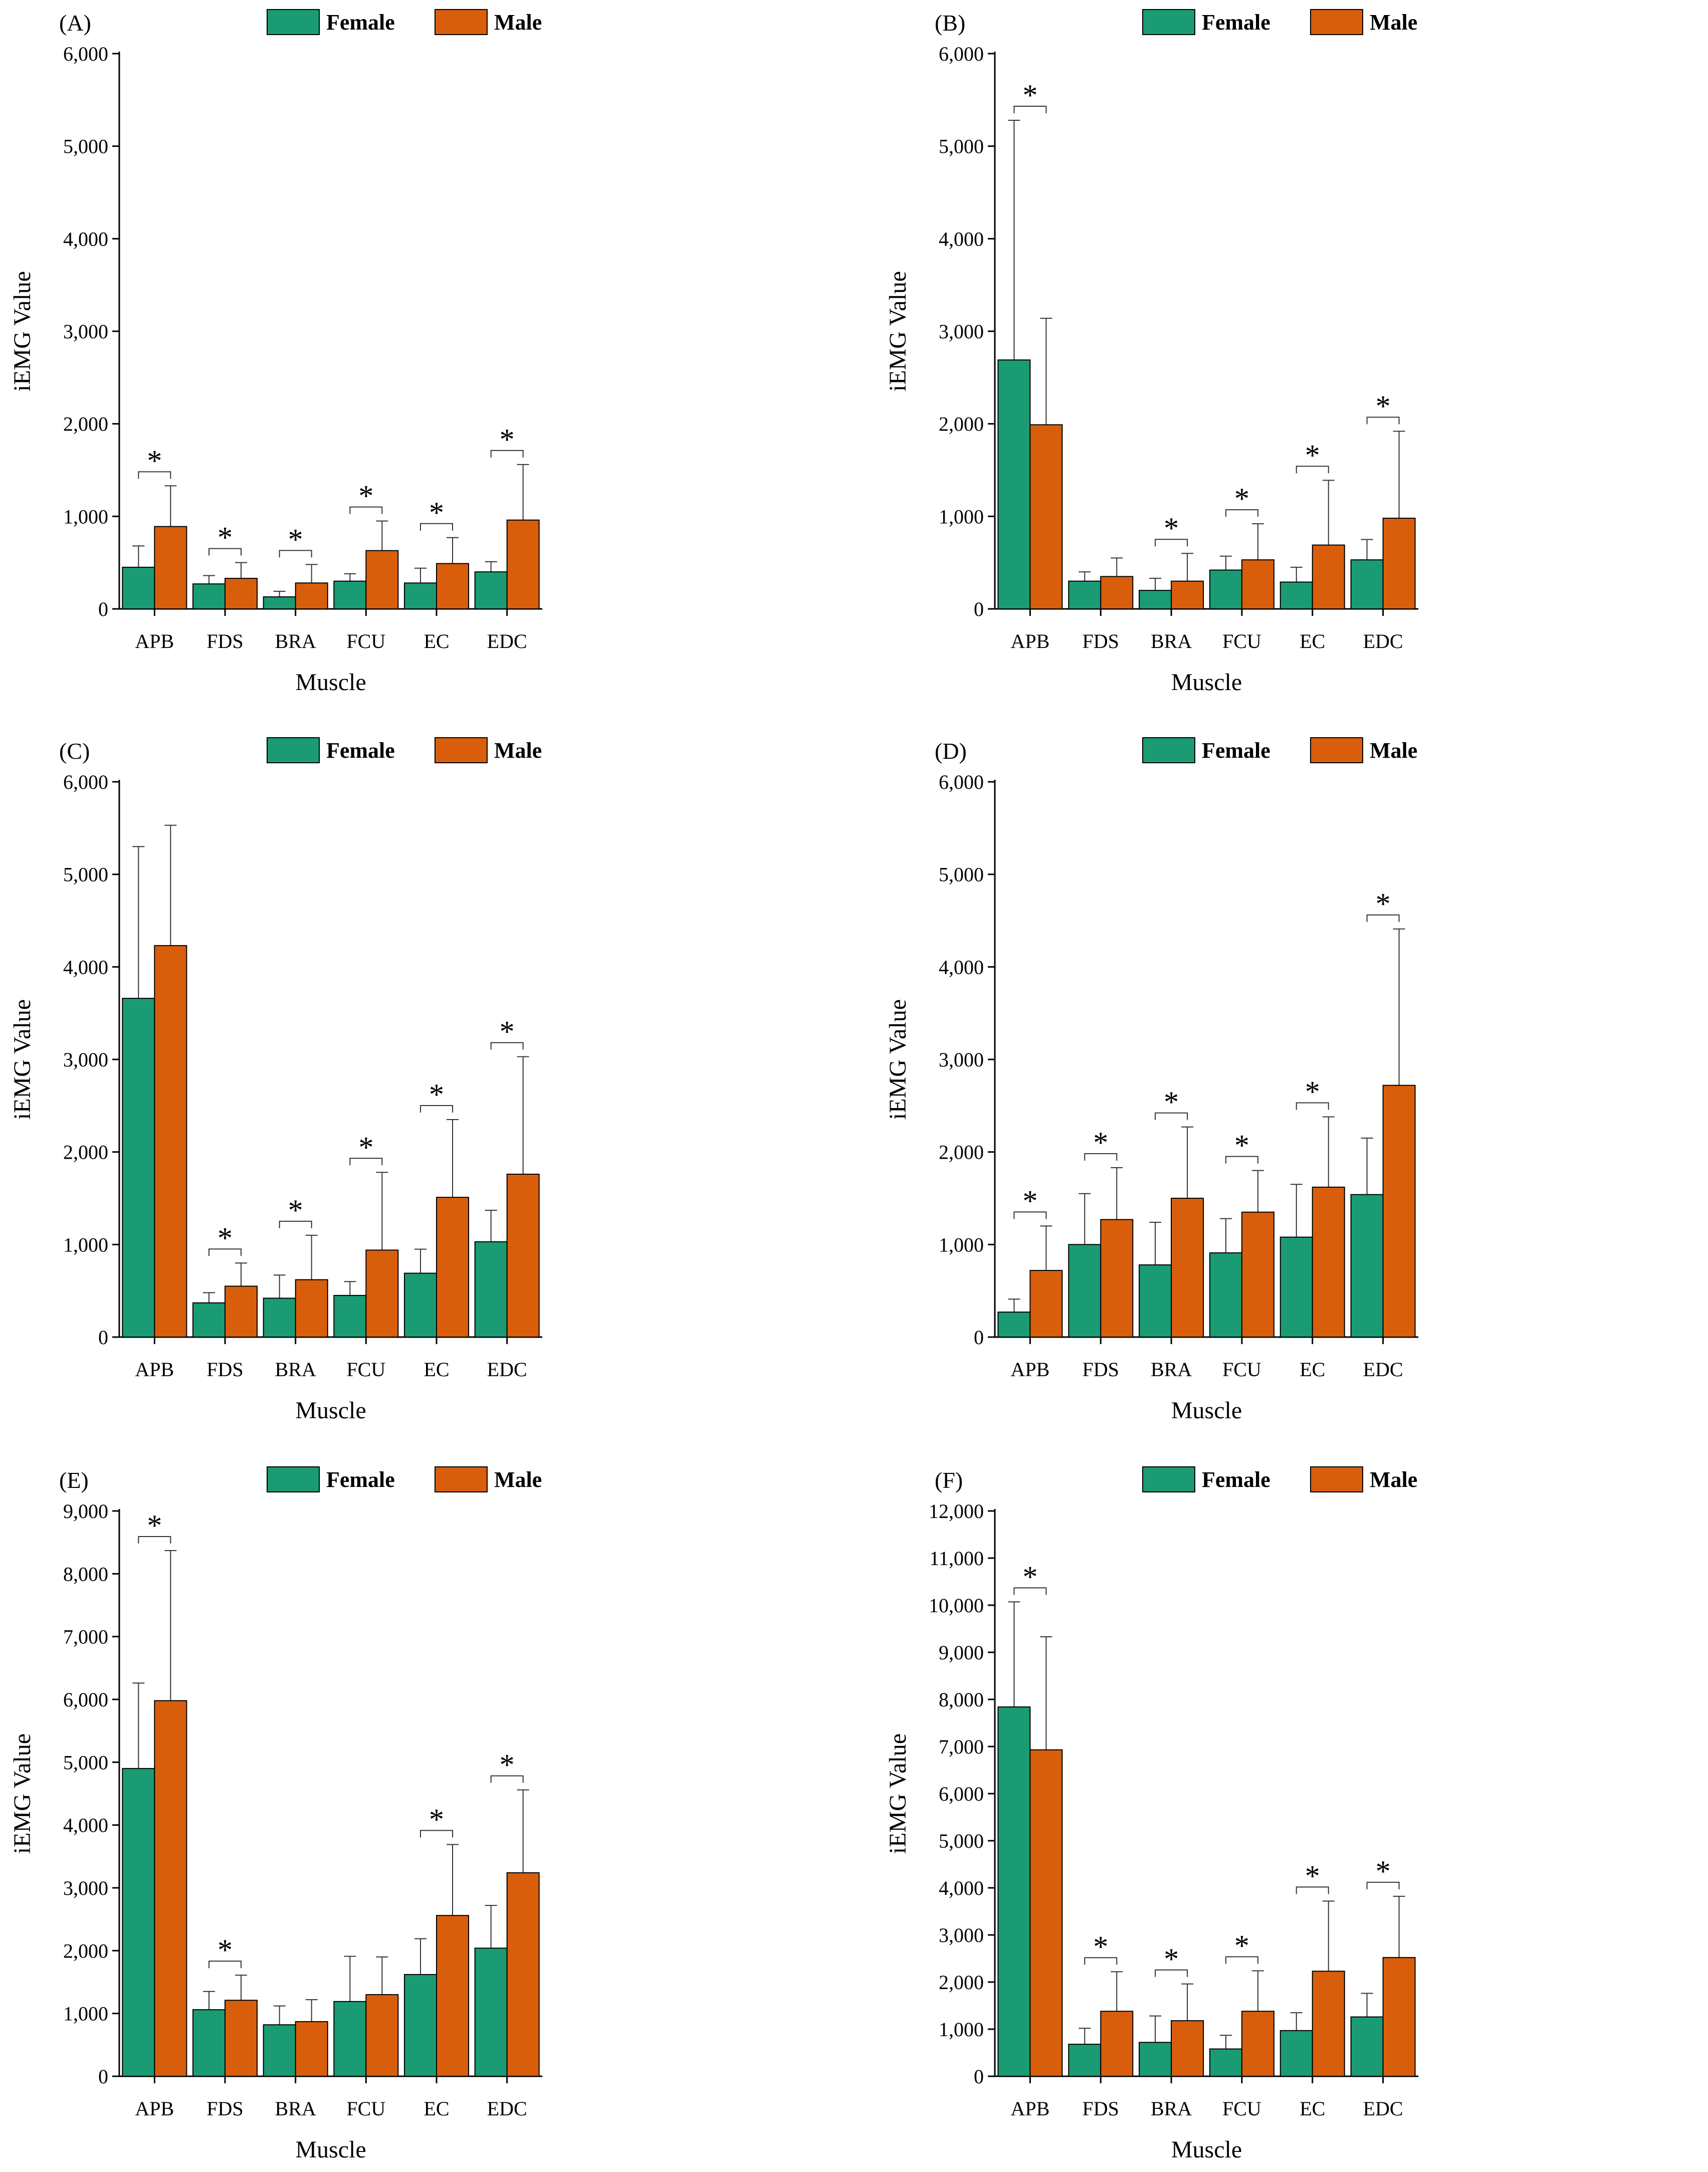 Image resolution: width=1708 pixels, height=2172 pixels. Describe the element at coordinates (961, 782) in the screenshot. I see `y-tick-label: 6,000` at that location.